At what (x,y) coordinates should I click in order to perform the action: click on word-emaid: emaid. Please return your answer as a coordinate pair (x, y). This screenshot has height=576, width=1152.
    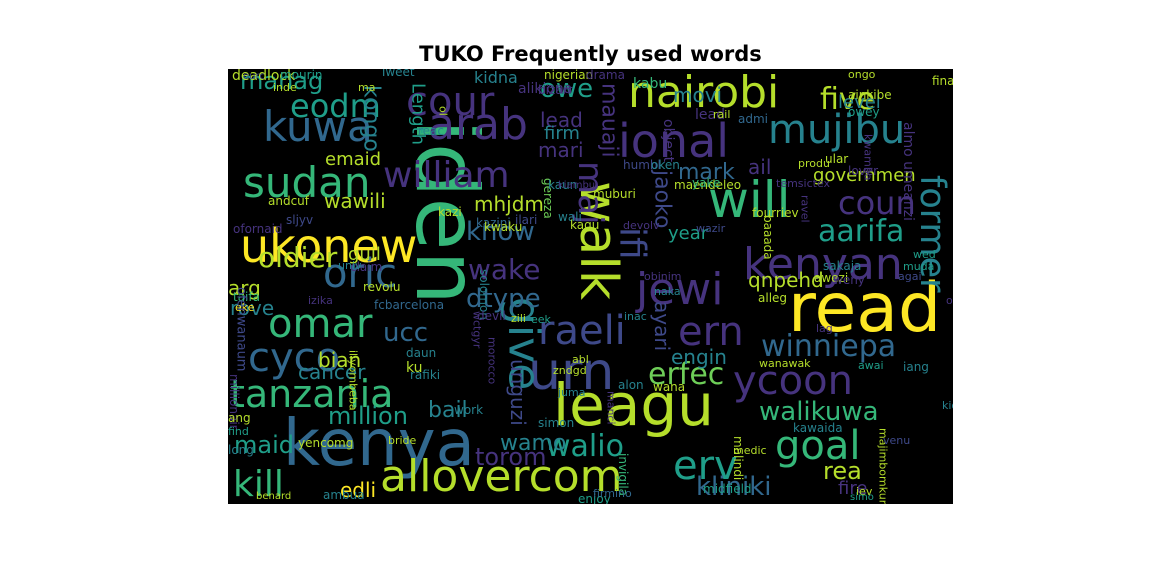
    Looking at the image, I should click on (353, 159).